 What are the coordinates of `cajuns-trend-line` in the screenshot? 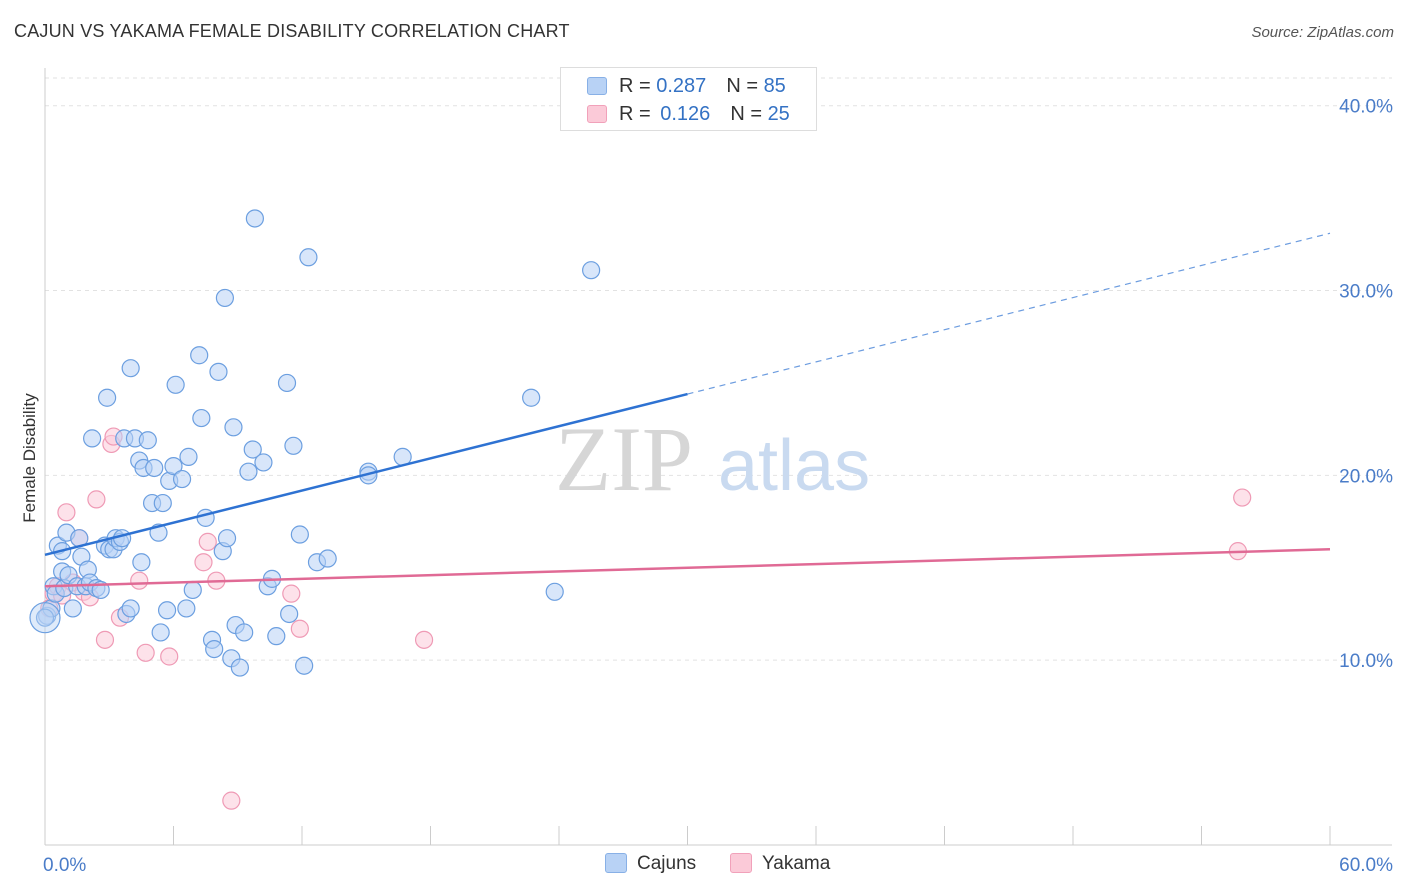 It's located at (366, 474).